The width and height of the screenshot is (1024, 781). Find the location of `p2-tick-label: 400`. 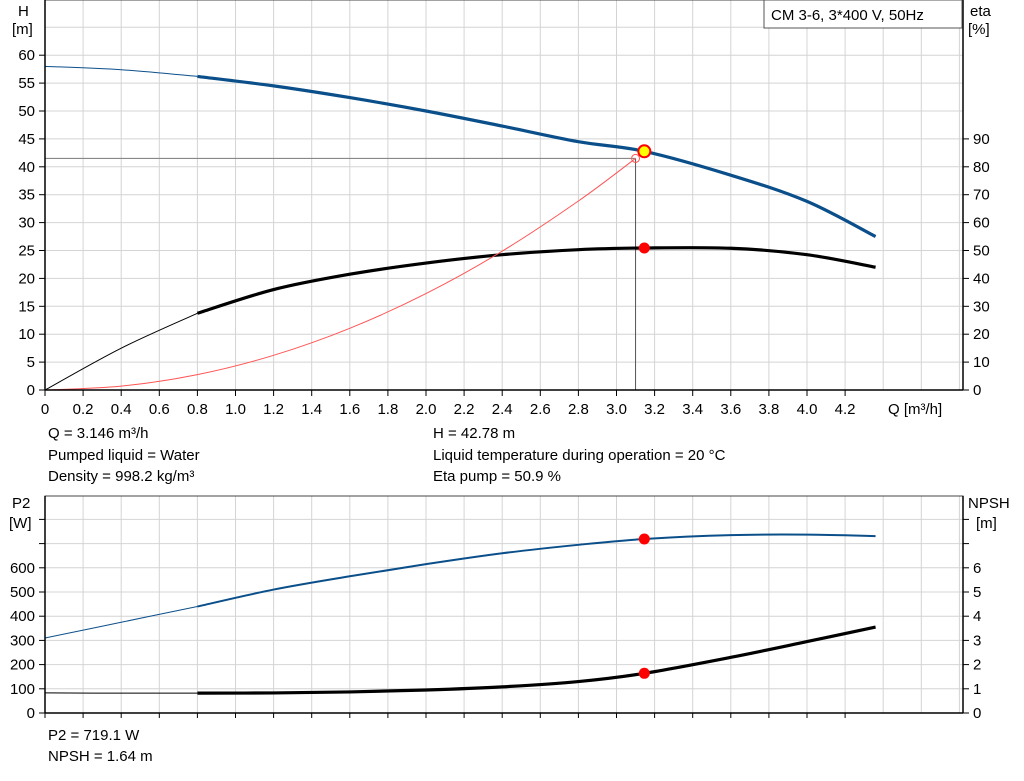

p2-tick-label: 400 is located at coordinates (22, 616).